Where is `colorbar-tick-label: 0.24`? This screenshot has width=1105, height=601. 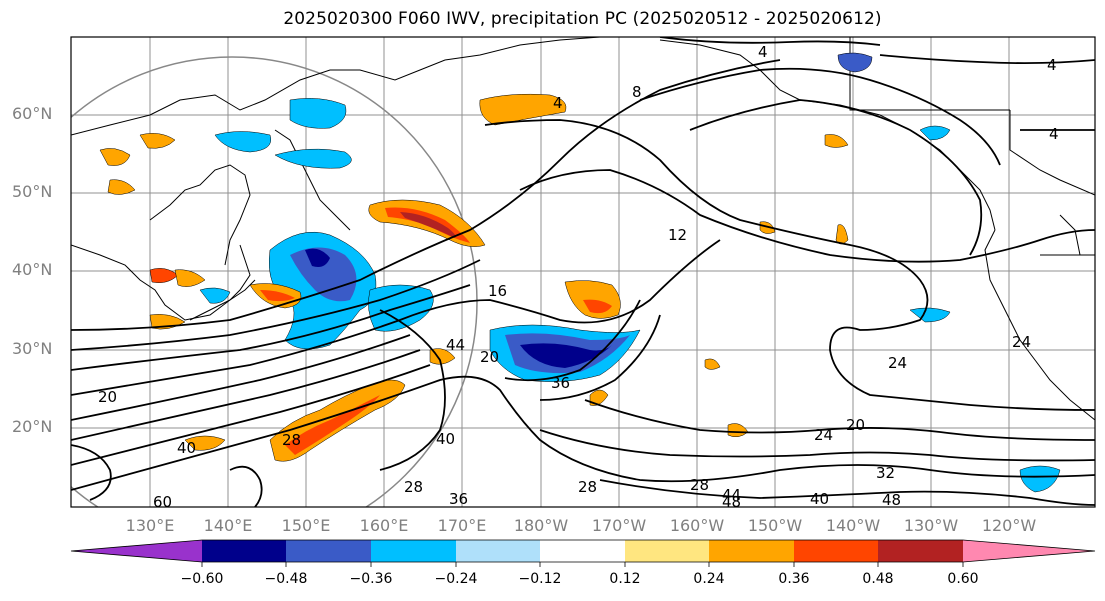 colorbar-tick-label: 0.24 is located at coordinates (709, 579).